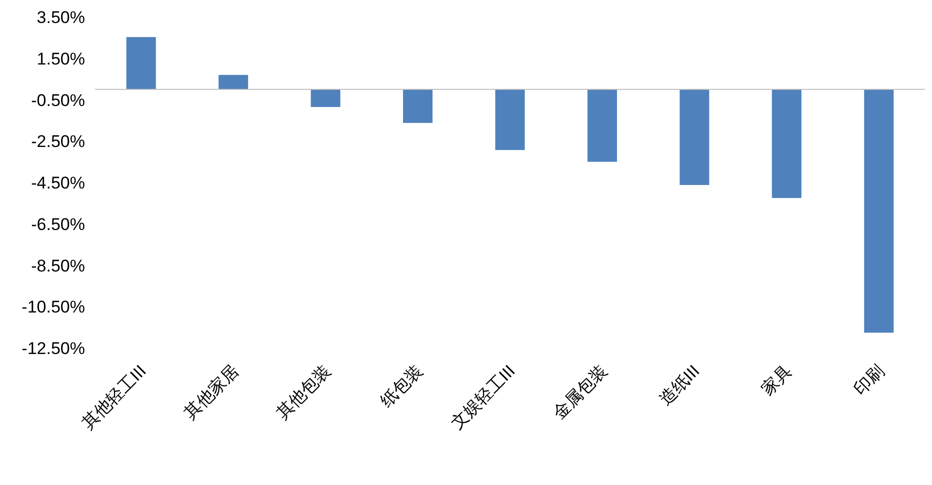 This screenshot has width=932, height=485. What do you see at coordinates (60, 17) in the screenshot?
I see `y-tick-label: 3.50%` at bounding box center [60, 17].